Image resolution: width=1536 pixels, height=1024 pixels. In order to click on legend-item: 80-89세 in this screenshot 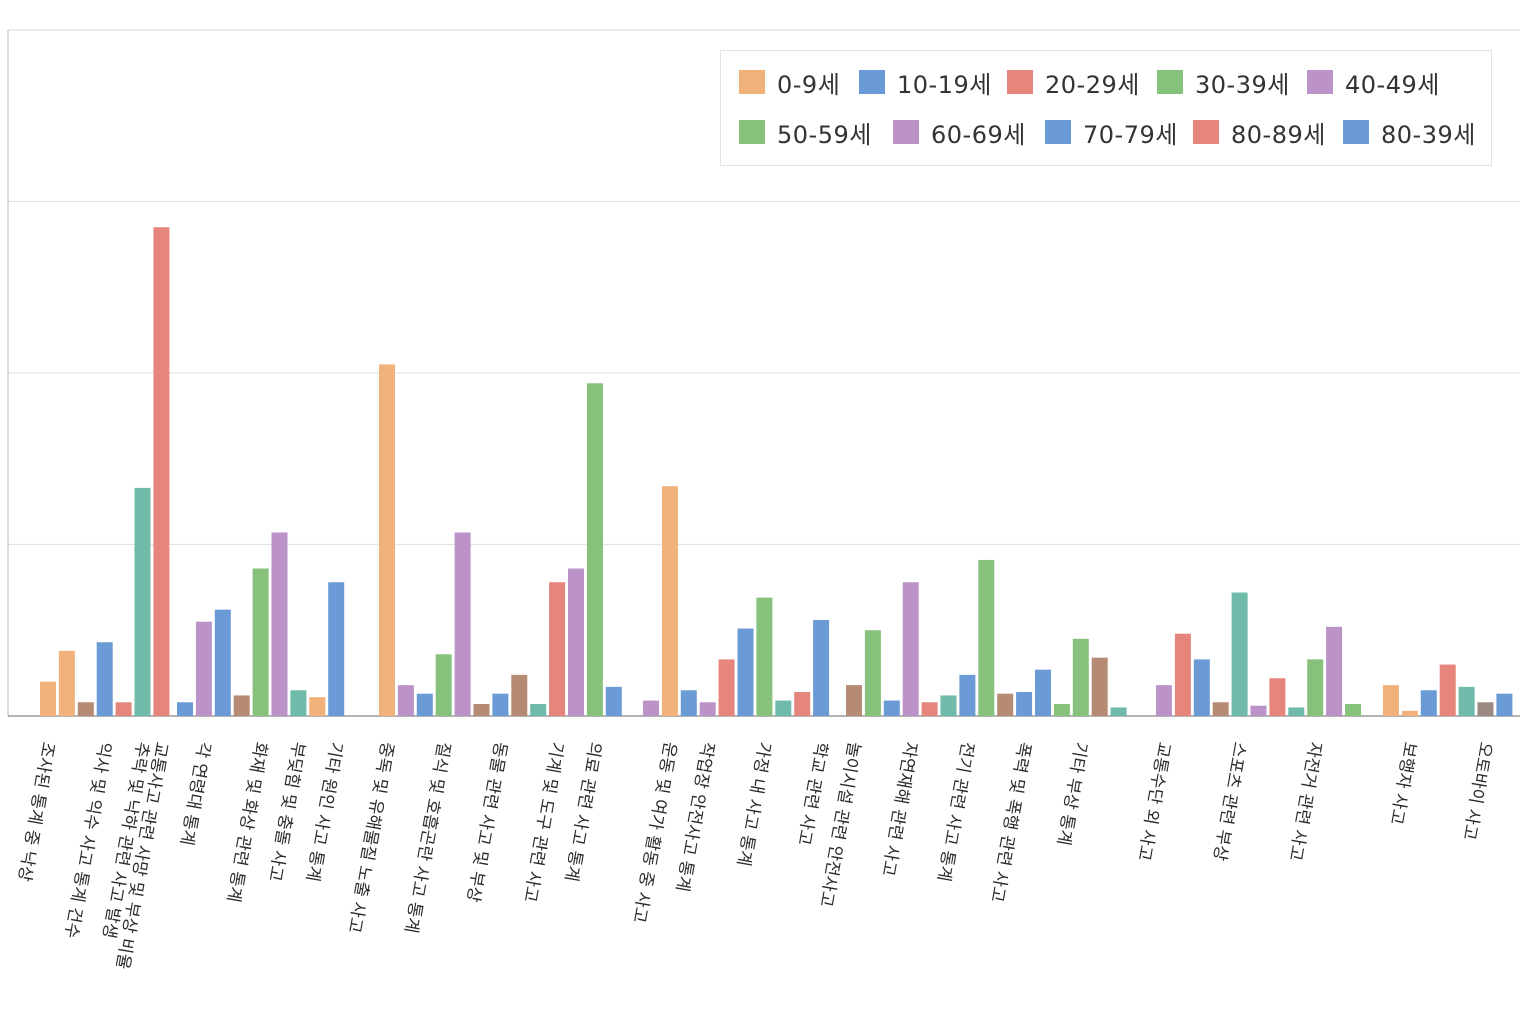, I will do `click(1259, 133)`.